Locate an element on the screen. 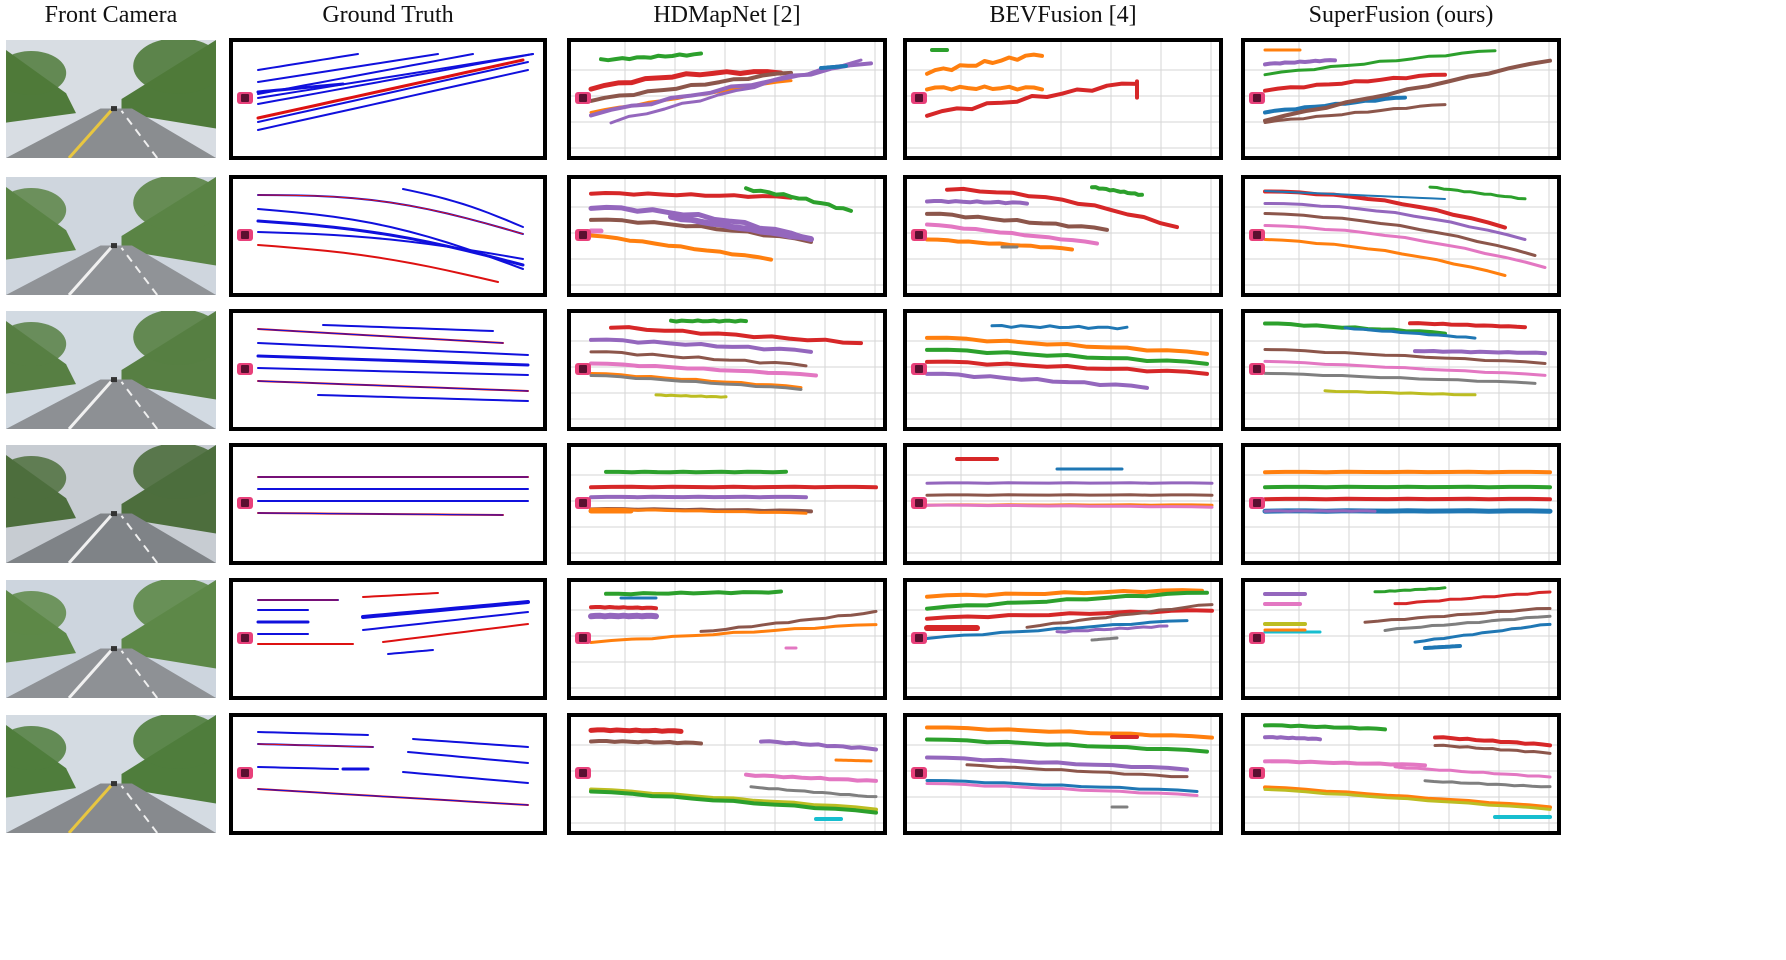 This screenshot has width=1786, height=960. column-header-hdmapnet: HDMapNet [2] is located at coordinates (727, 15).